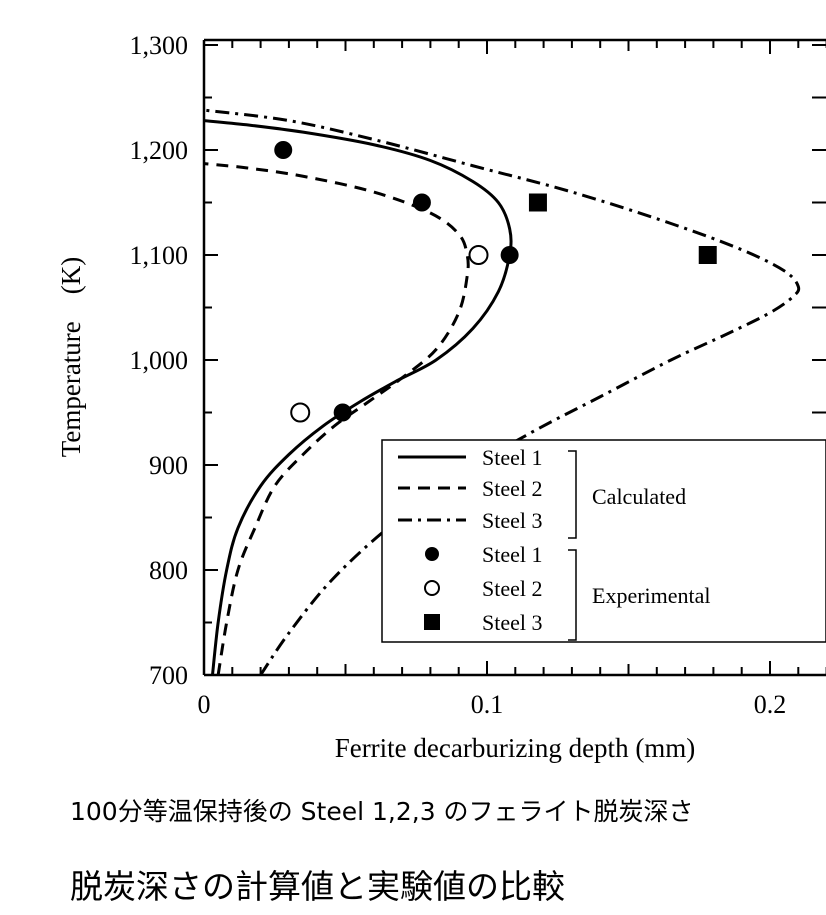 This screenshot has height=915, width=826. I want to click on x-tick-label: 0.2, so click(770, 704).